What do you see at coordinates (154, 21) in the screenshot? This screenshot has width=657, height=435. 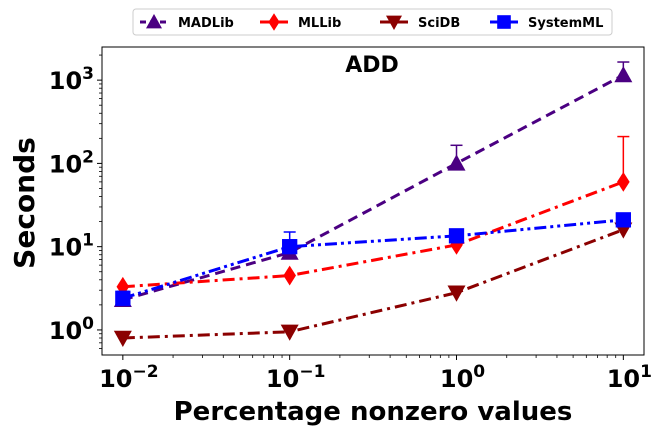 I see `legend-marker-madlib` at bounding box center [154, 21].